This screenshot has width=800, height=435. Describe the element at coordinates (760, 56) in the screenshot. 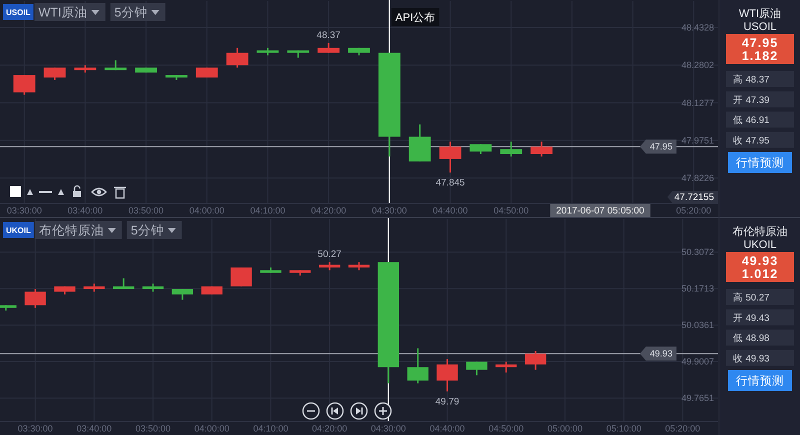

I see `text: 1.182` at that location.